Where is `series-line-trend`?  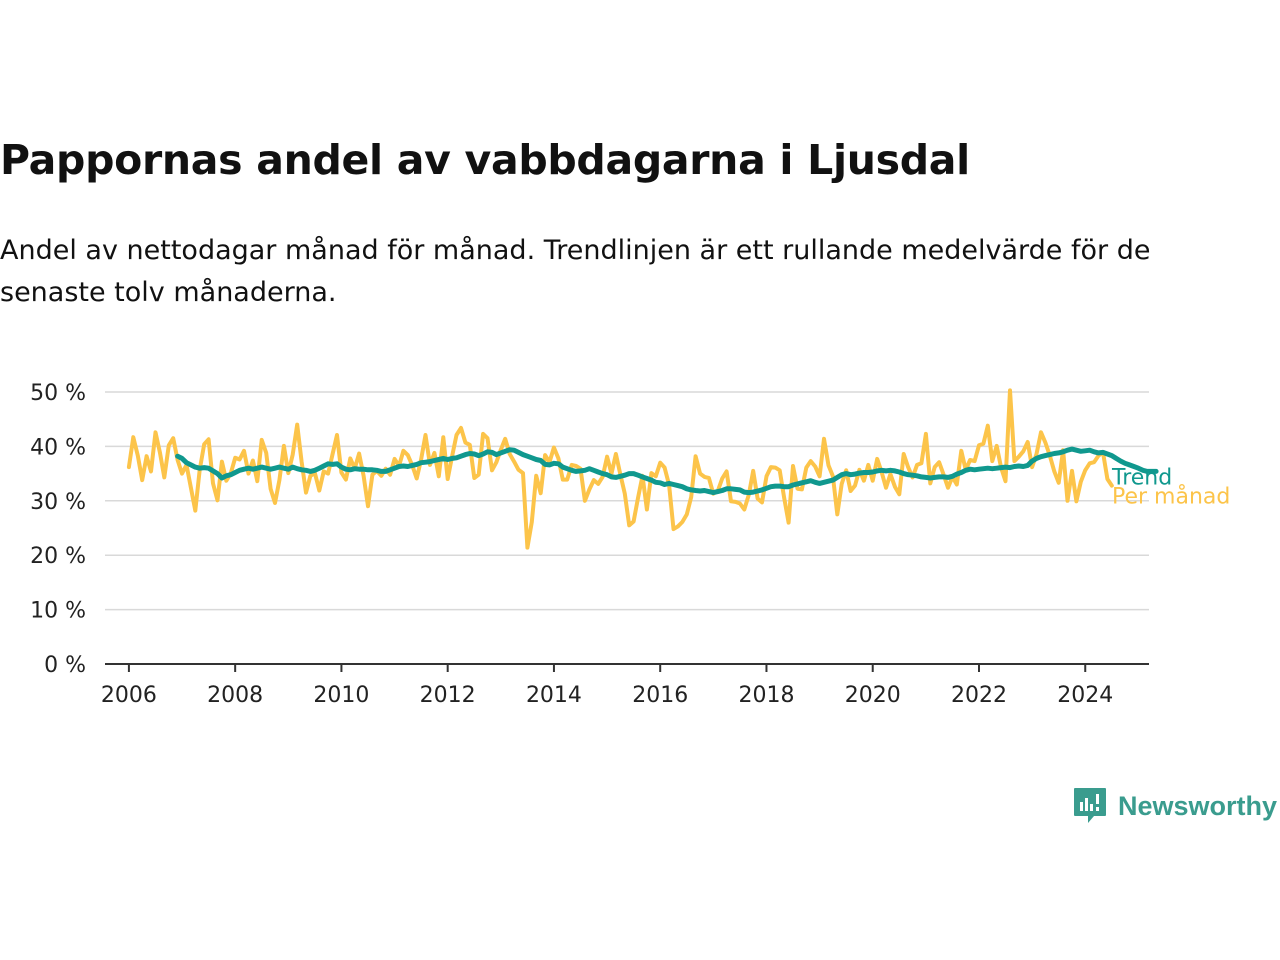
series-line-trend is located at coordinates (667, 471).